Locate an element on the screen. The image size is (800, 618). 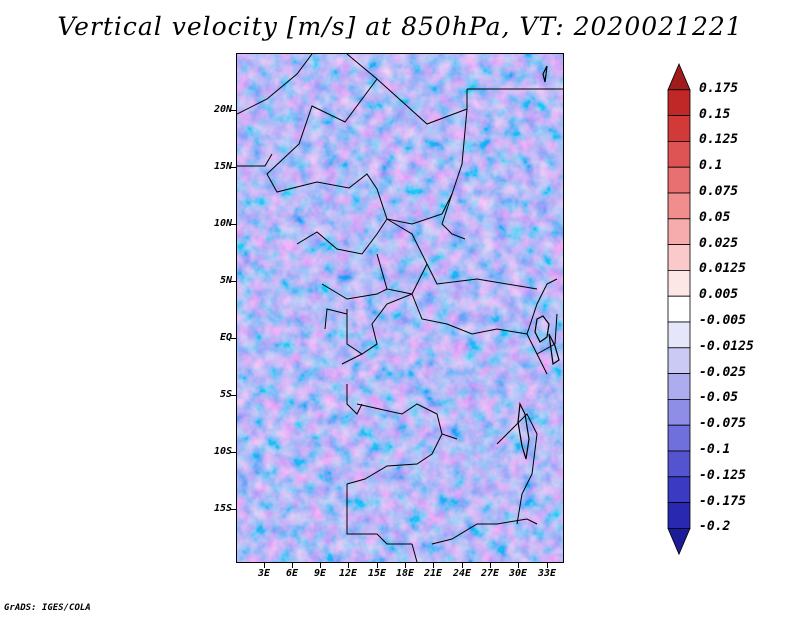
lon-label-6e: 6E is located at coordinates (292, 573).